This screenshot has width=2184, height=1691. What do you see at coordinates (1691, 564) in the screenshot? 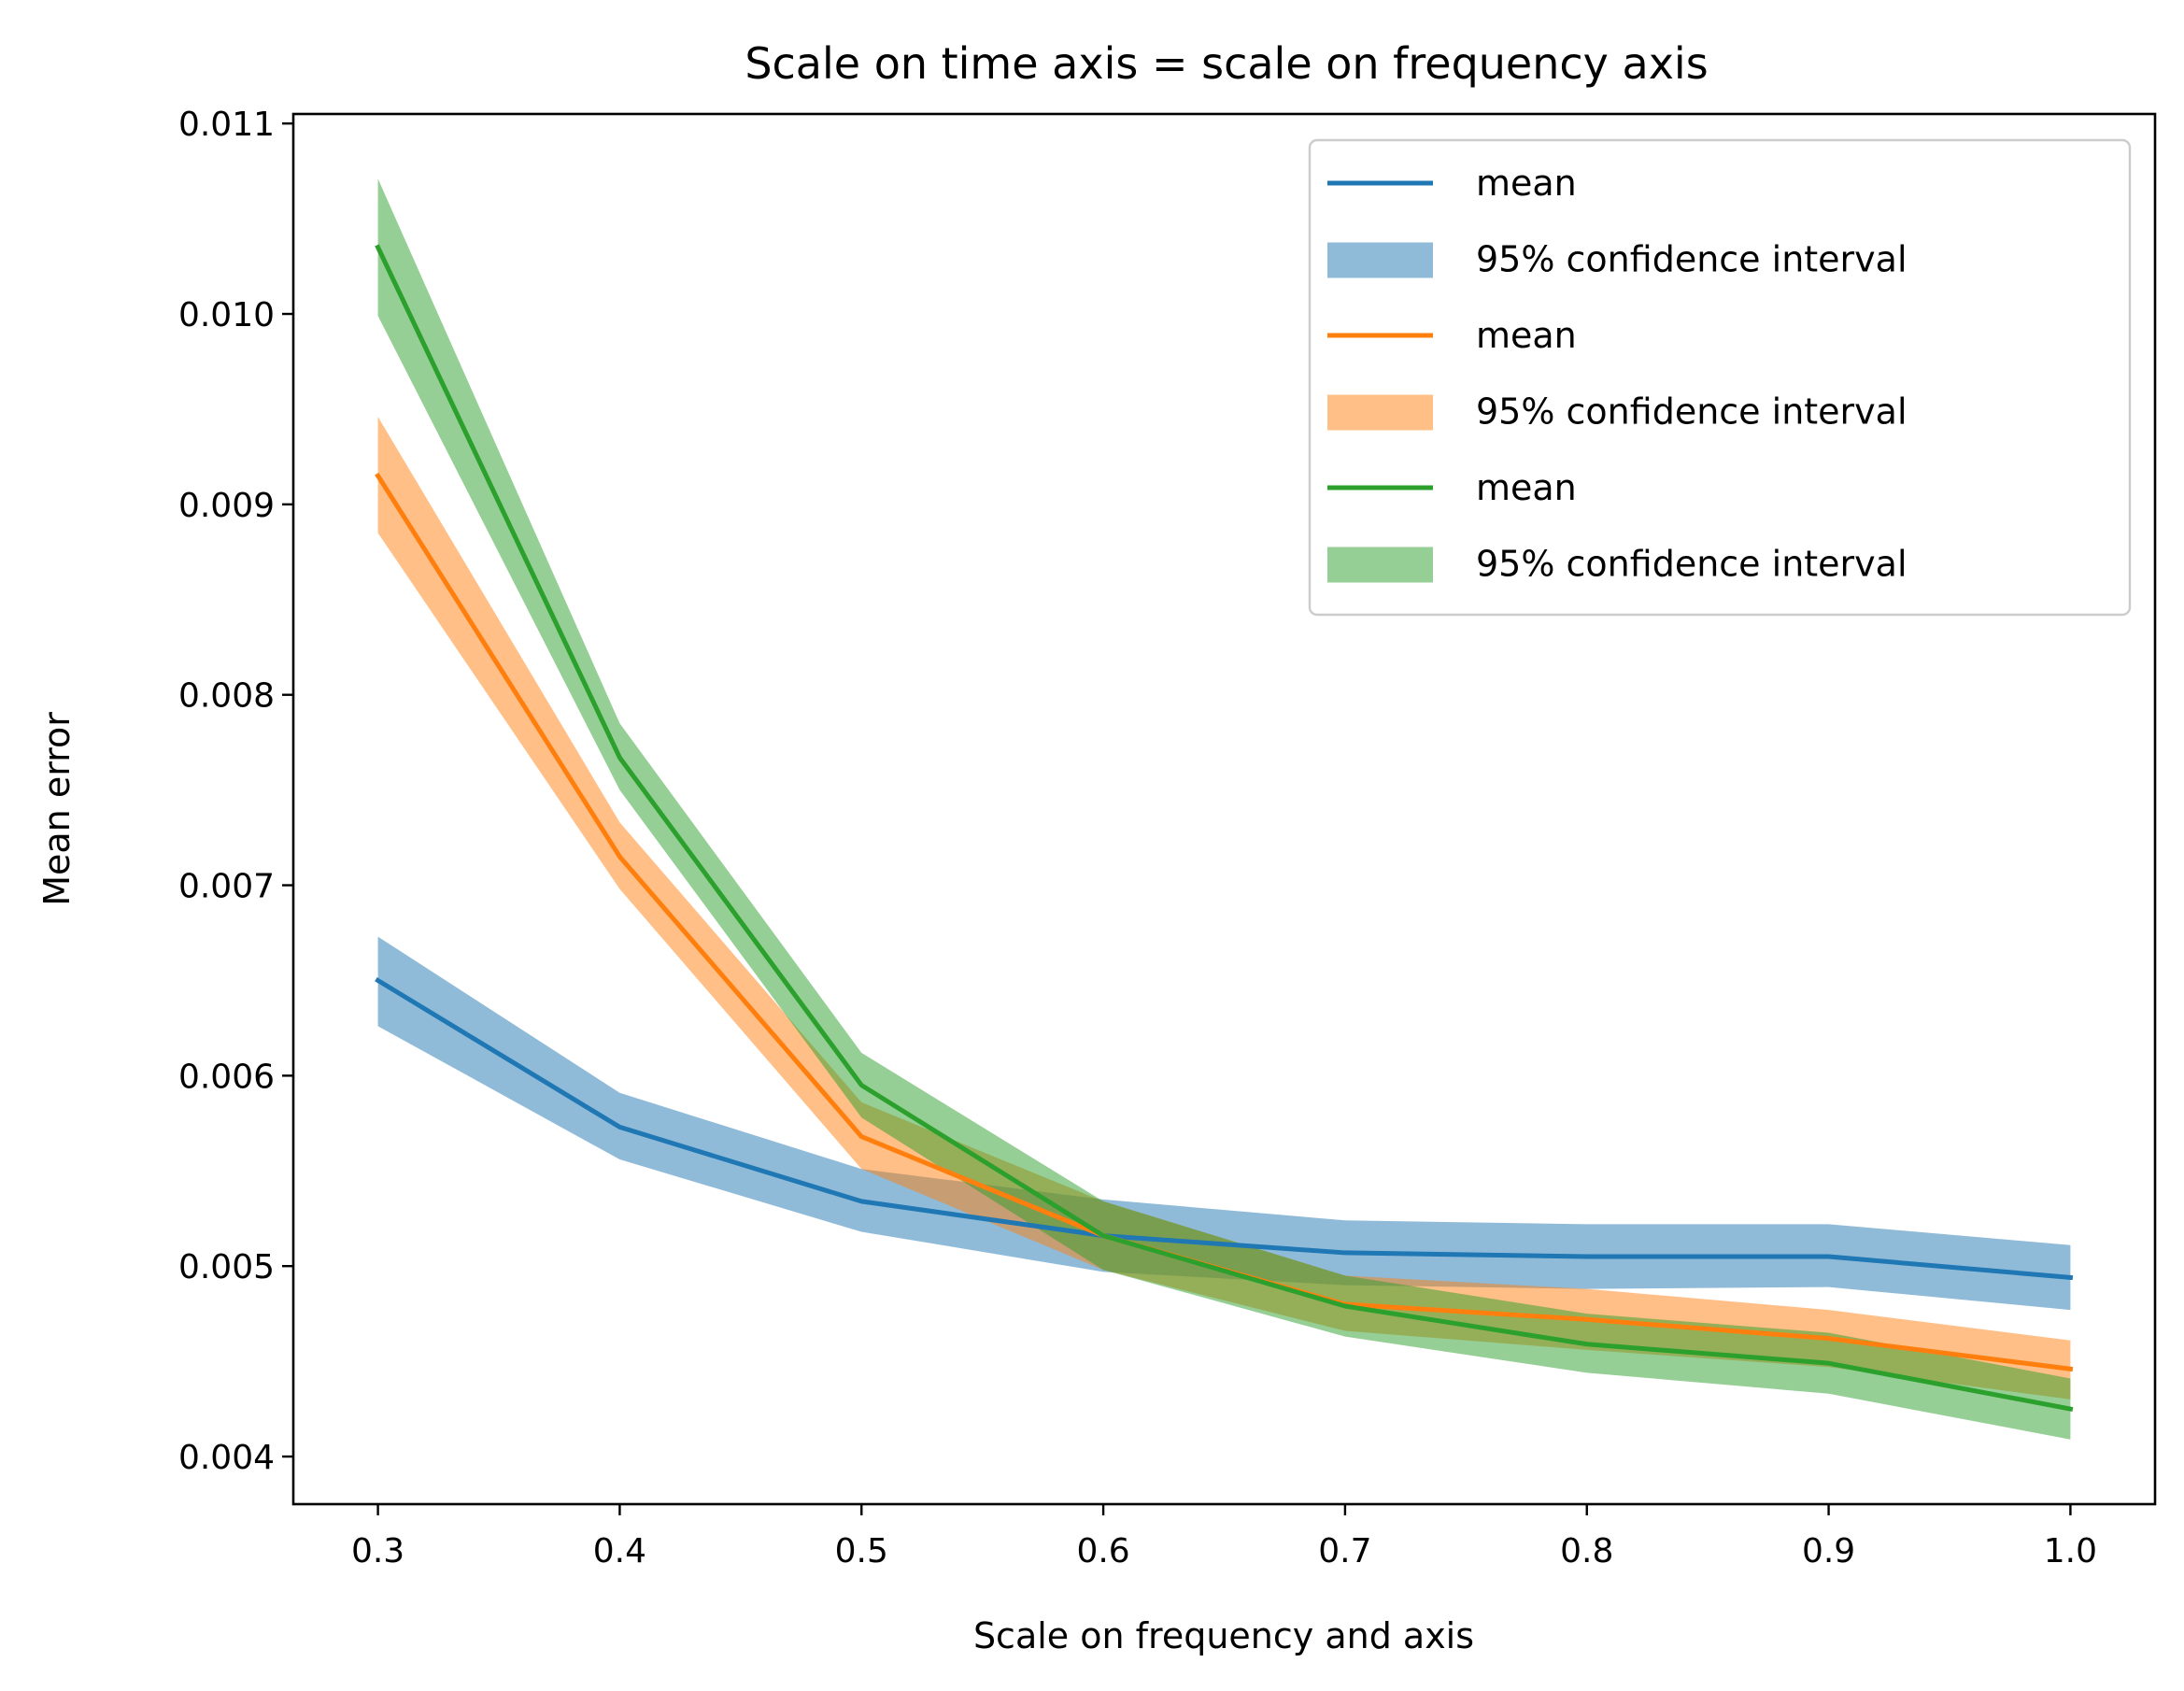
I see `legend-label-ci-3: 95% confidence interval` at bounding box center [1691, 564].